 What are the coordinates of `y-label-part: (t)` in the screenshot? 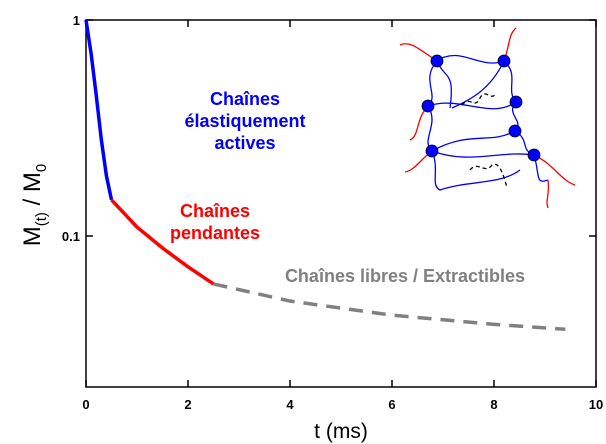 It's located at (41, 219).